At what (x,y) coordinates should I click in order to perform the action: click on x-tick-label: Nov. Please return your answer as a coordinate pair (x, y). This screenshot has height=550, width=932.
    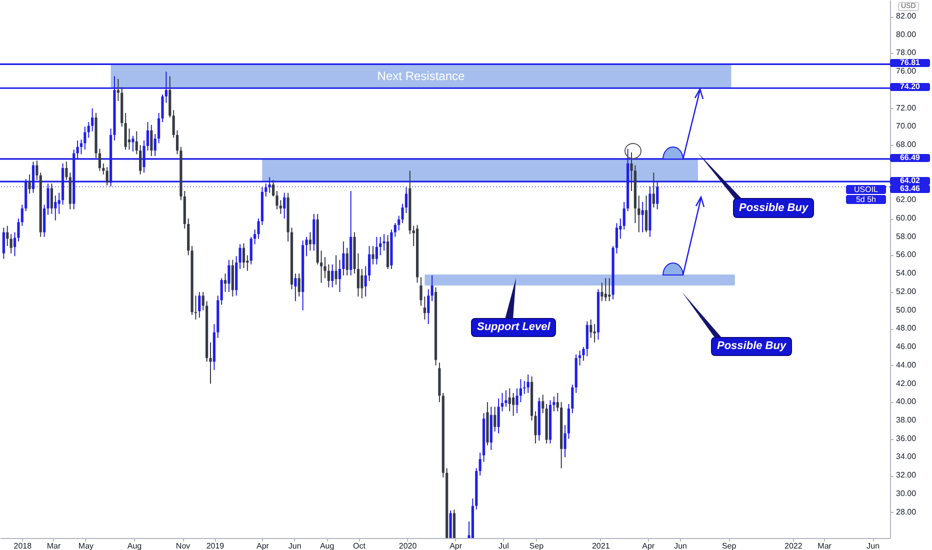
    Looking at the image, I should click on (183, 546).